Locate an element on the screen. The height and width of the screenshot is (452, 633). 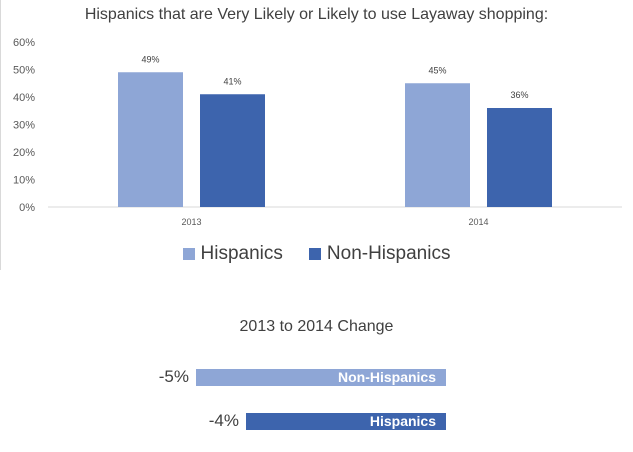
bar-hispanics-2014 is located at coordinates (437, 145).